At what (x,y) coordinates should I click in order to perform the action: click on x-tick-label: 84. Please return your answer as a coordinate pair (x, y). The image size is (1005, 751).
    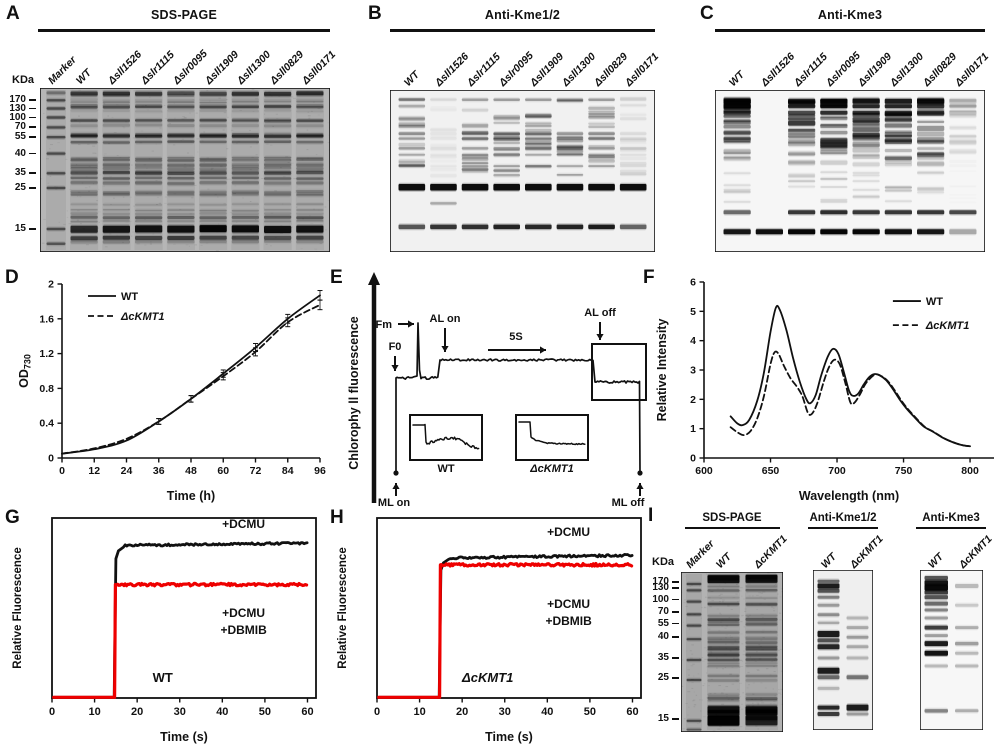
    Looking at the image, I should click on (288, 471).